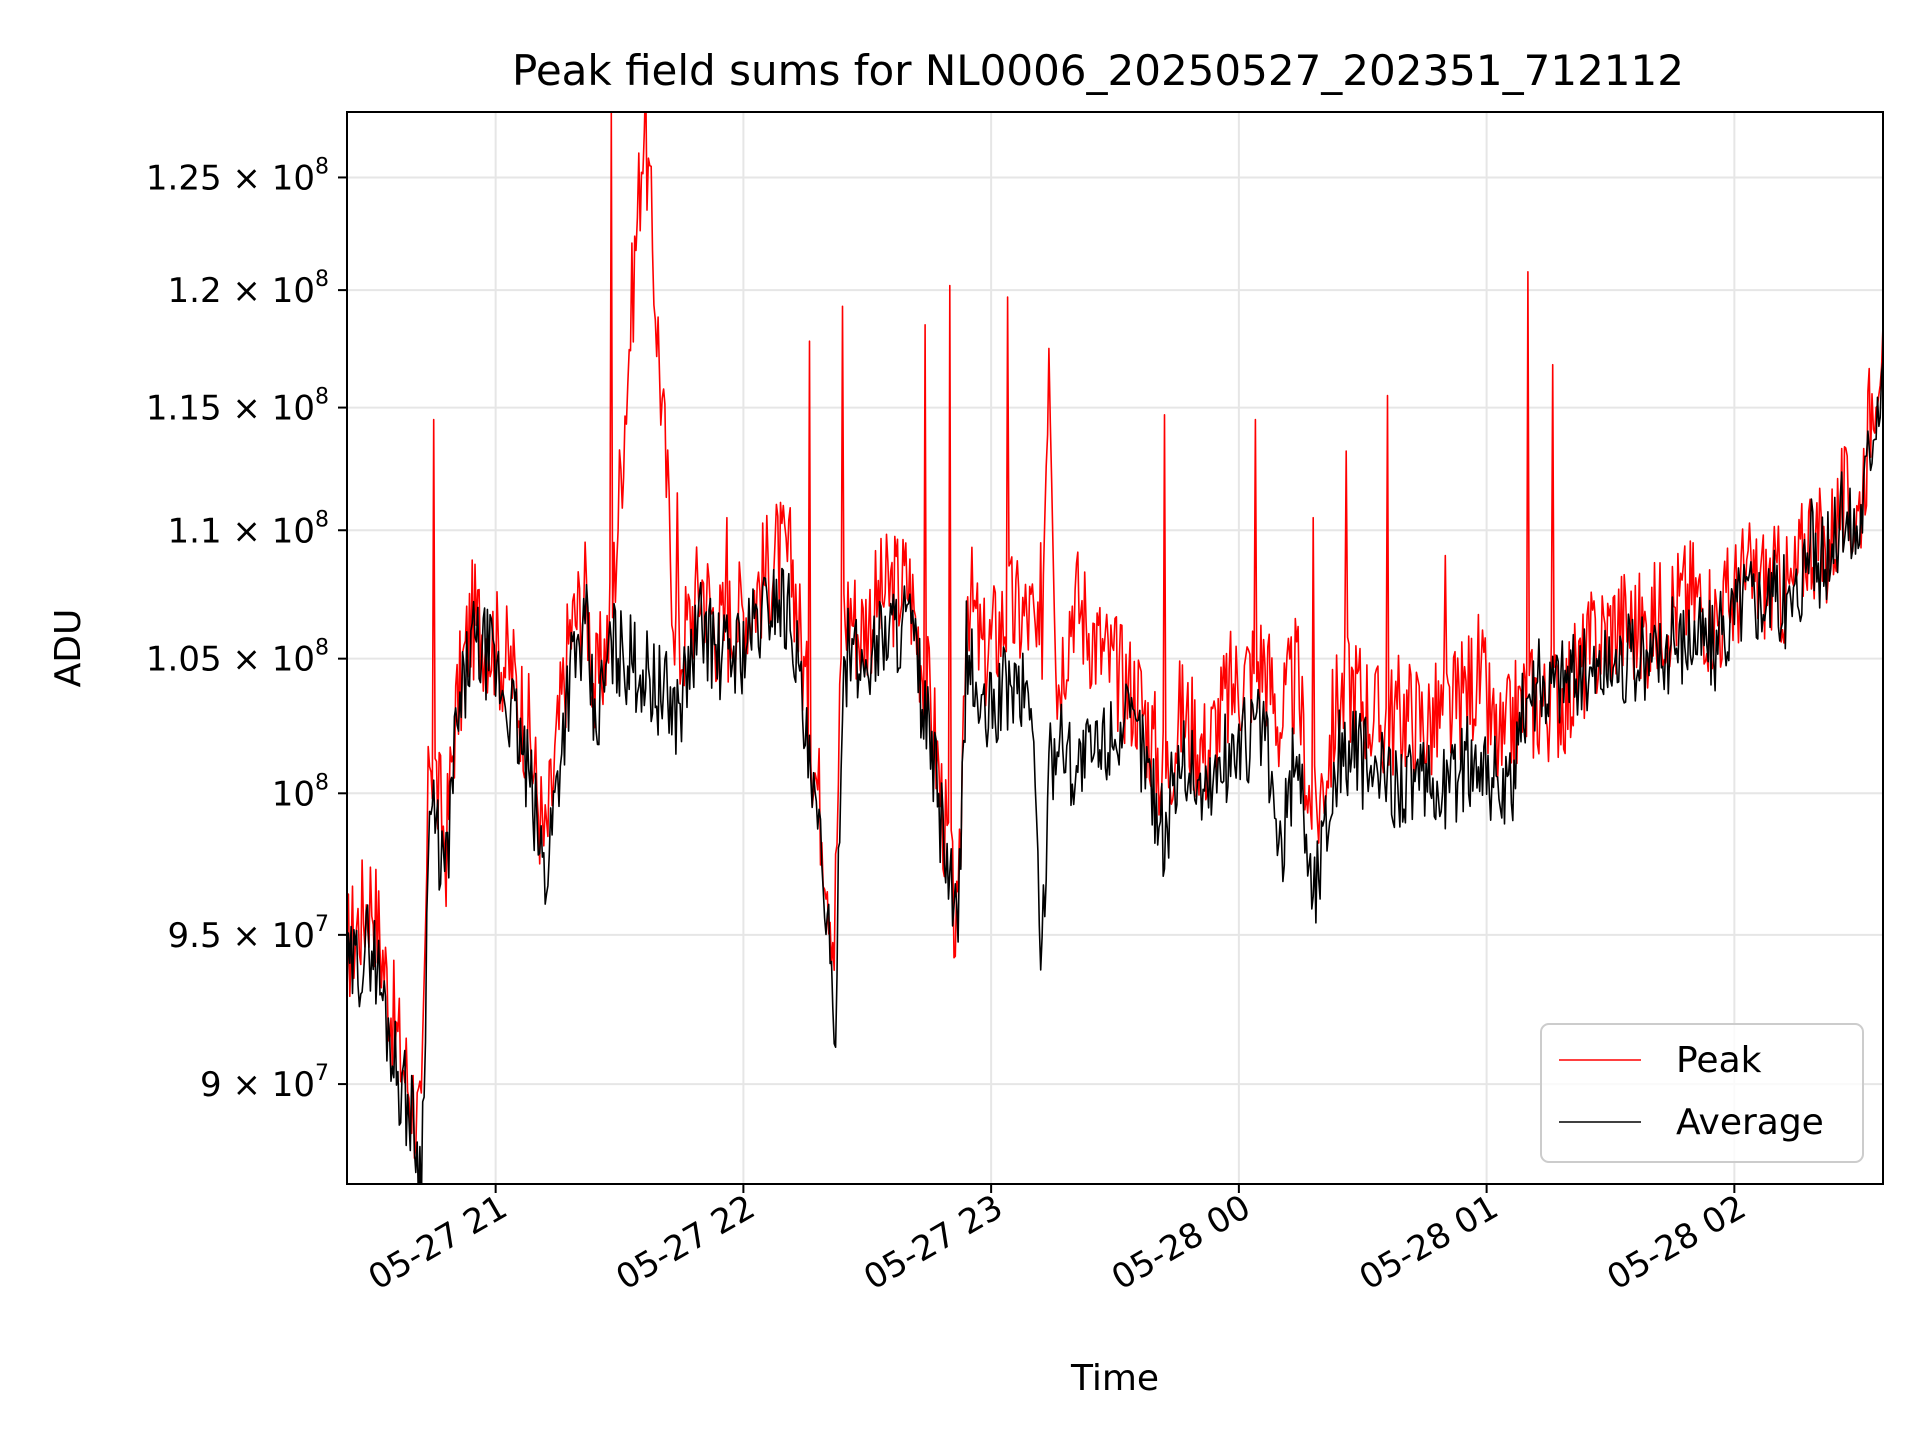 The height and width of the screenshot is (1440, 1920). I want to click on legend-label-peak: Peak, so click(1719, 1060).